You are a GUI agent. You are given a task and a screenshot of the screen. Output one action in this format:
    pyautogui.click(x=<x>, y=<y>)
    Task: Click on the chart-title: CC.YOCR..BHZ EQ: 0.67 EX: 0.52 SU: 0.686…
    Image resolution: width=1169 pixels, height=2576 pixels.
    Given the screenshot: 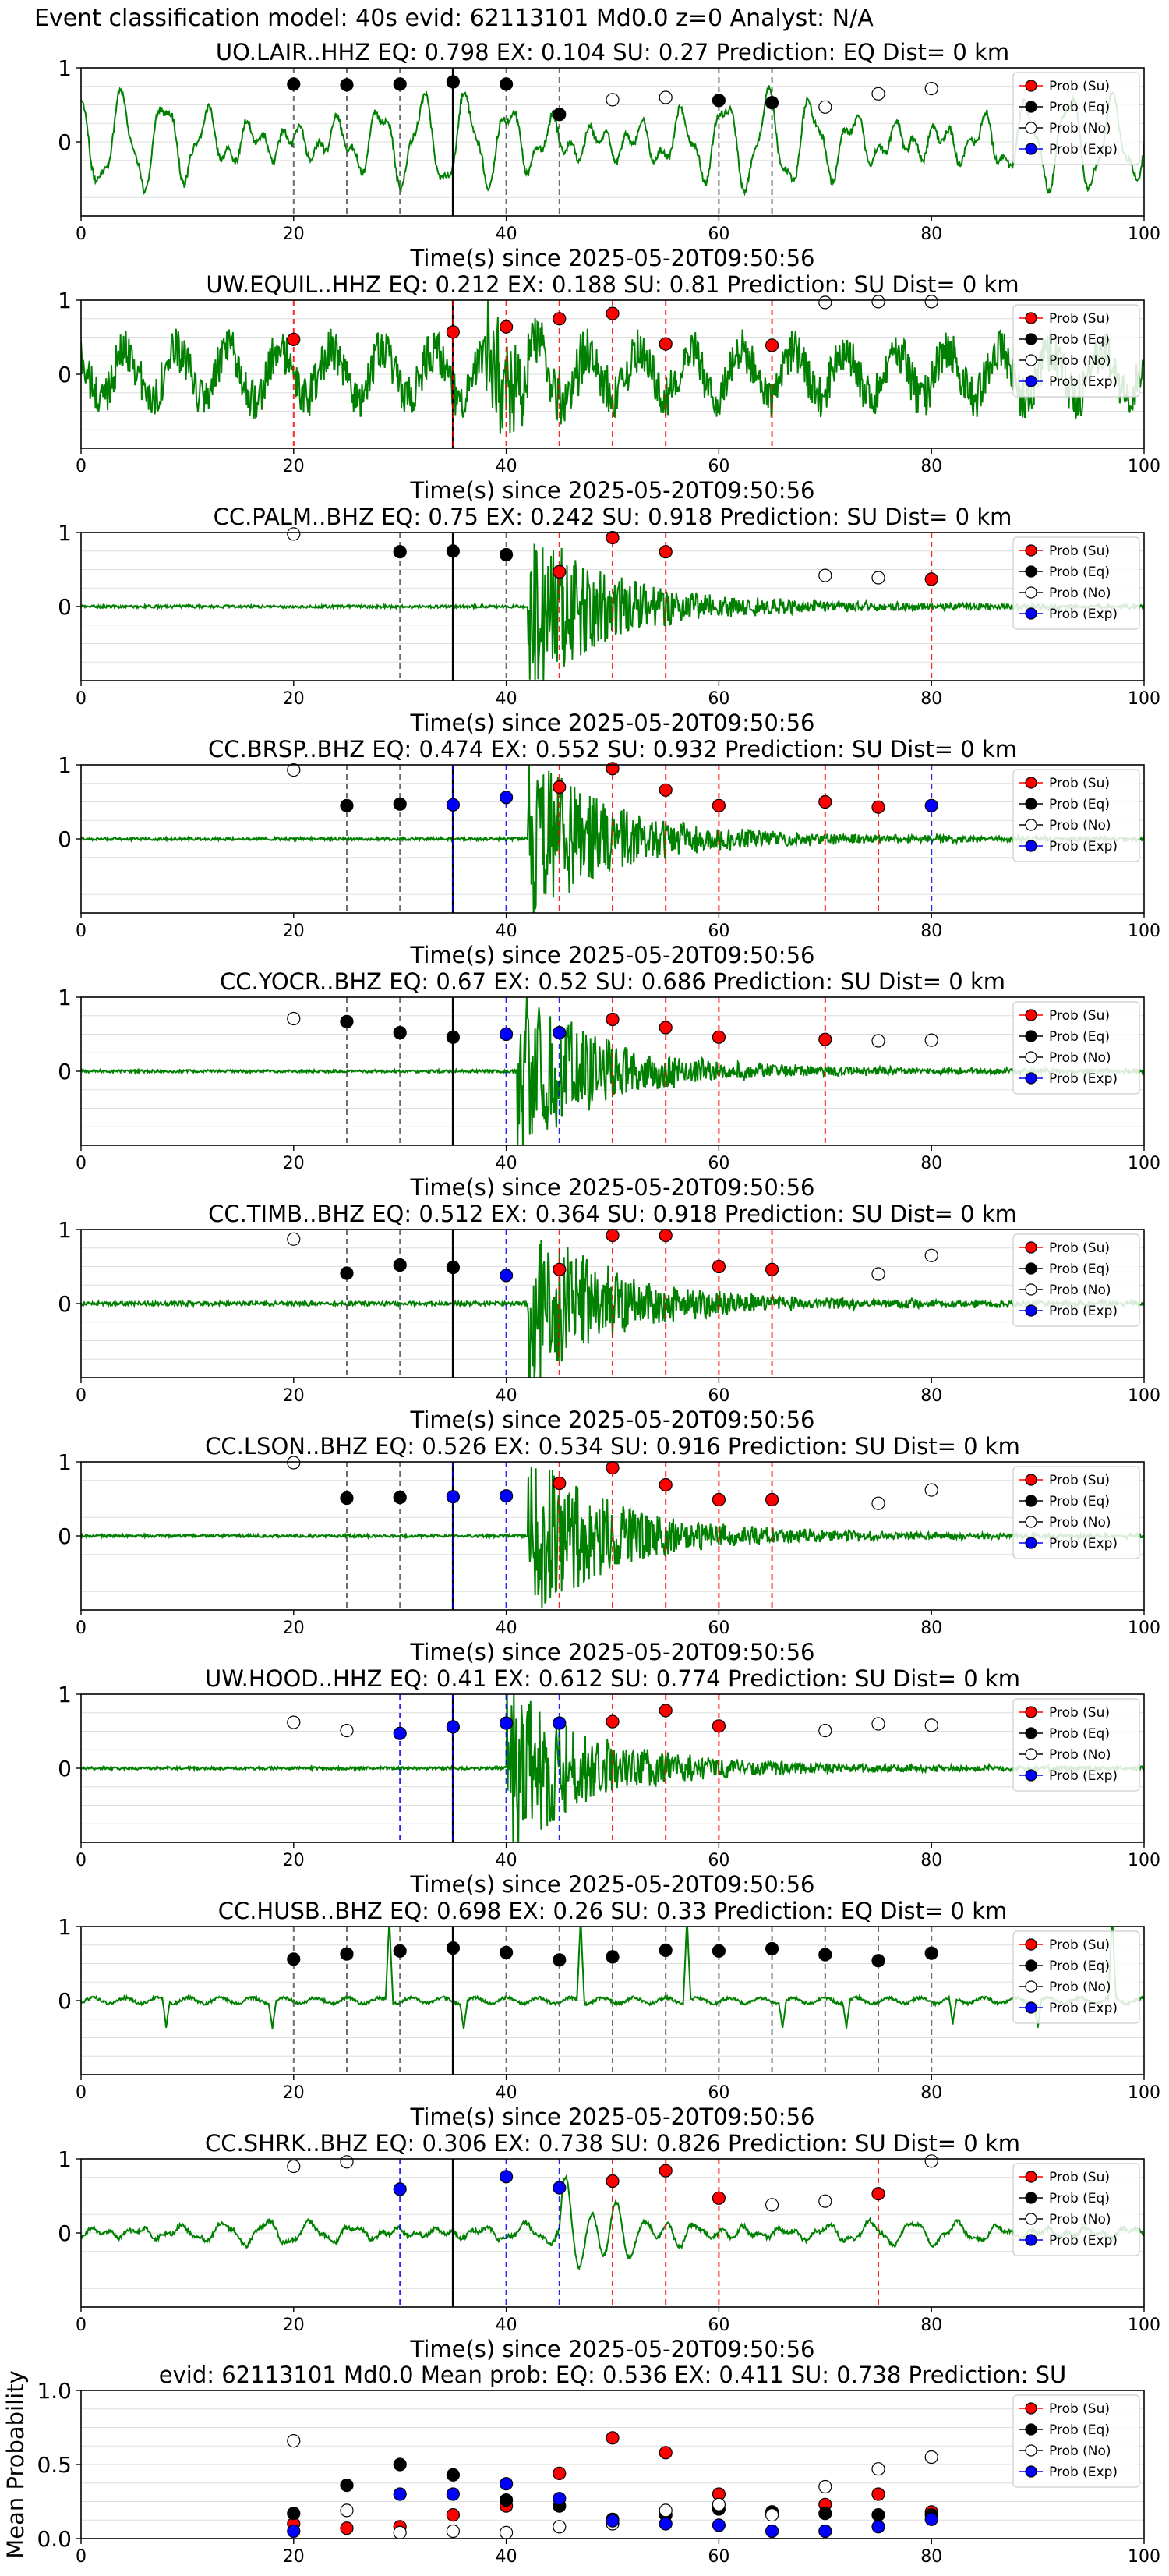 What is the action you would take?
    pyautogui.click(x=612, y=981)
    